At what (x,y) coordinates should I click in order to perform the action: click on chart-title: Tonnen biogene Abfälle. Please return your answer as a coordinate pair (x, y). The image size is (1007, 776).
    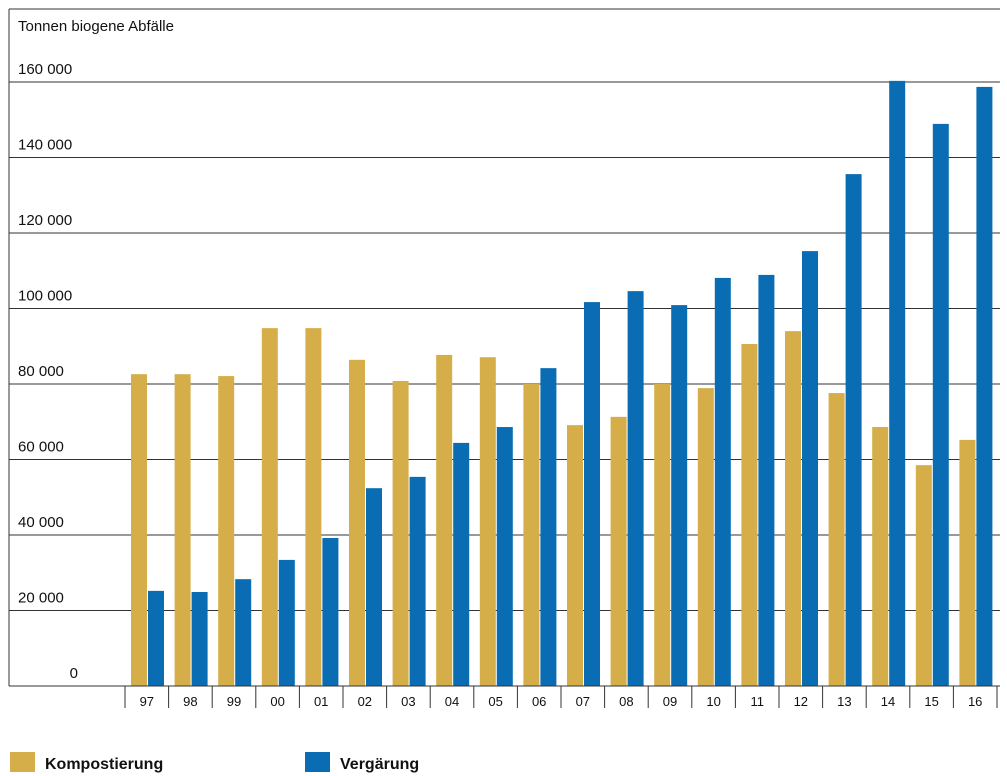
    Looking at the image, I should click on (96, 26).